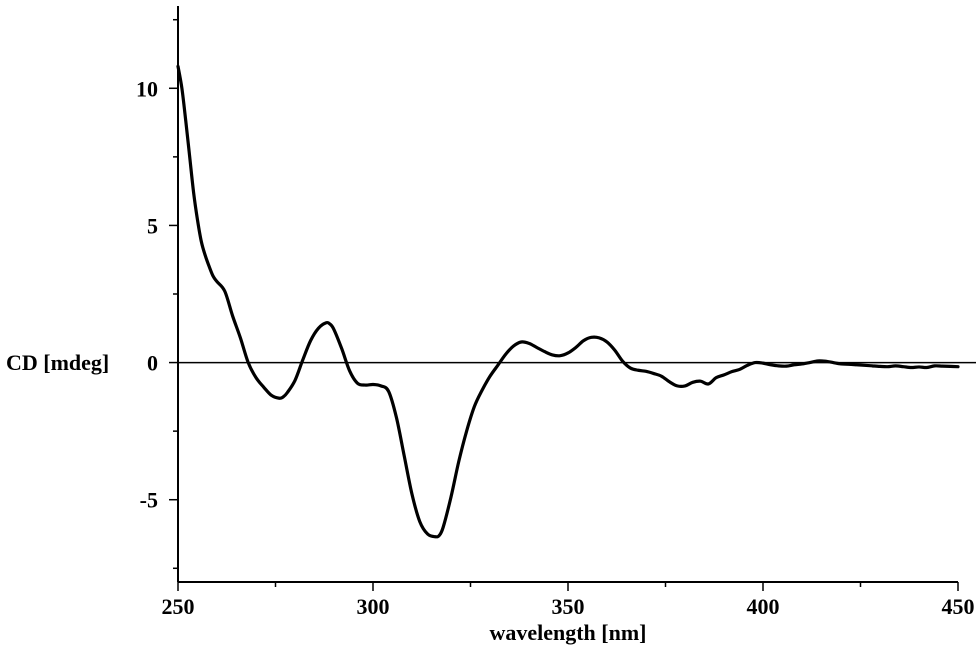 The image size is (980, 647). What do you see at coordinates (147, 88) in the screenshot?
I see `y-tick-label: 10` at bounding box center [147, 88].